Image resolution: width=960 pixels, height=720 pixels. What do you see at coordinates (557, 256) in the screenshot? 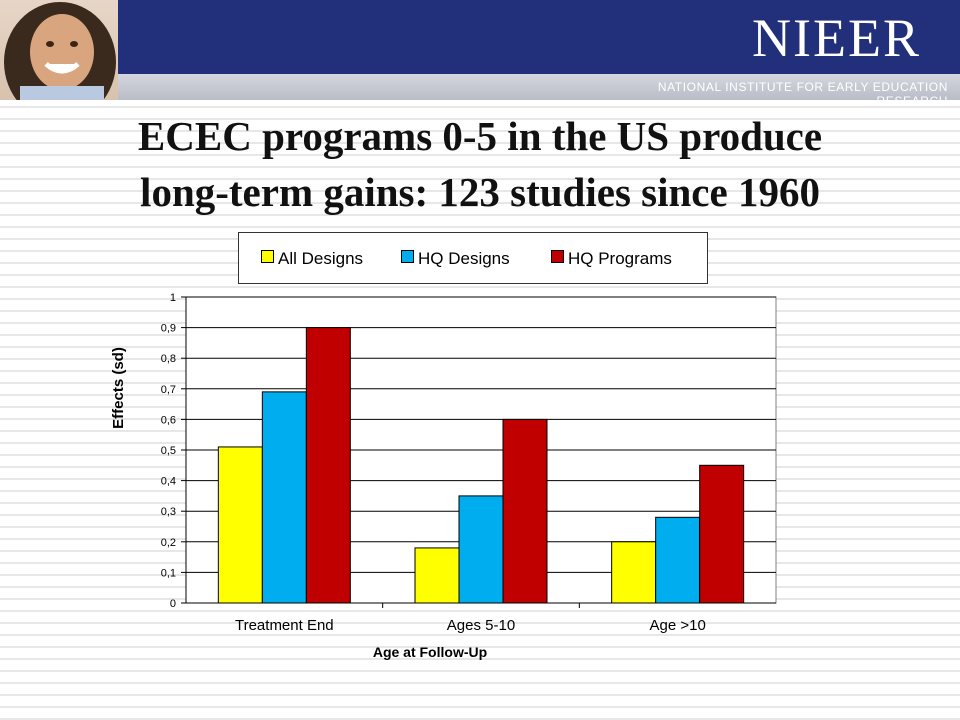
I see `legend-swatch-hq-programs` at bounding box center [557, 256].